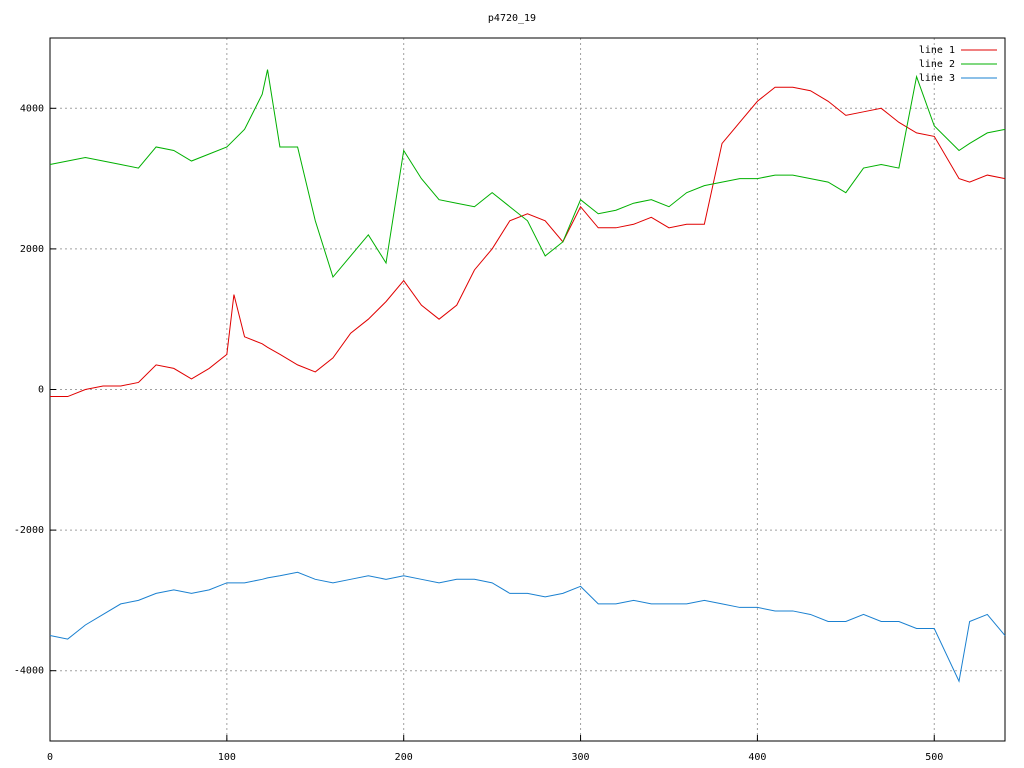  Describe the element at coordinates (527, 627) in the screenshot. I see `data-line` at that location.